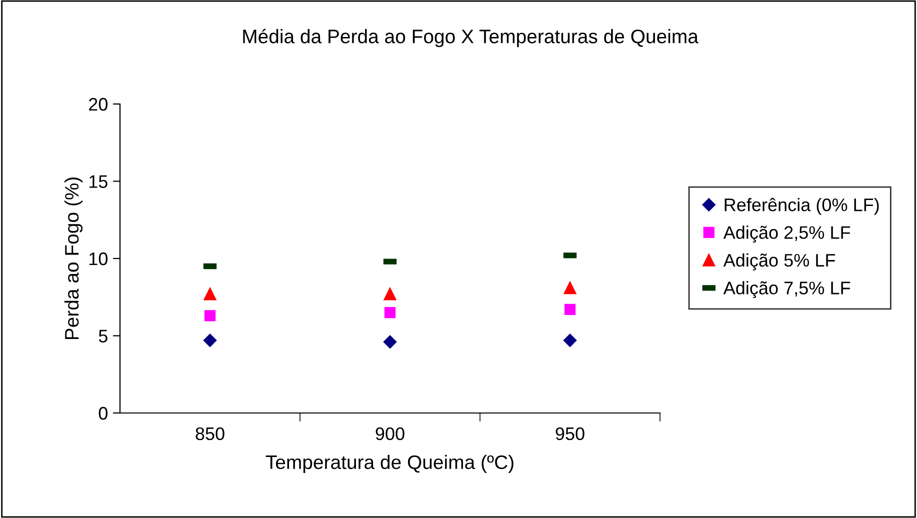 The image size is (917, 518). I want to click on y-tick-label: 5, so click(103, 336).